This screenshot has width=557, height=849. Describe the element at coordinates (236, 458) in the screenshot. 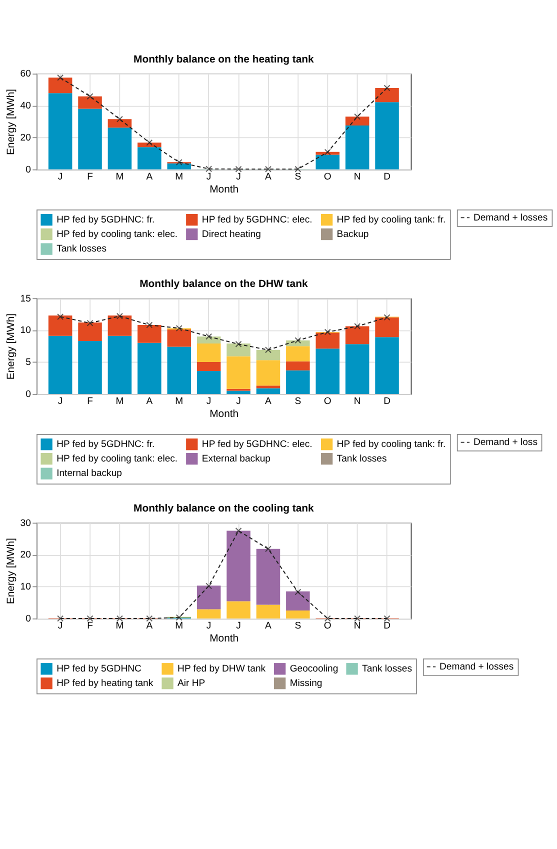

I see `legend-label: External backup` at that location.